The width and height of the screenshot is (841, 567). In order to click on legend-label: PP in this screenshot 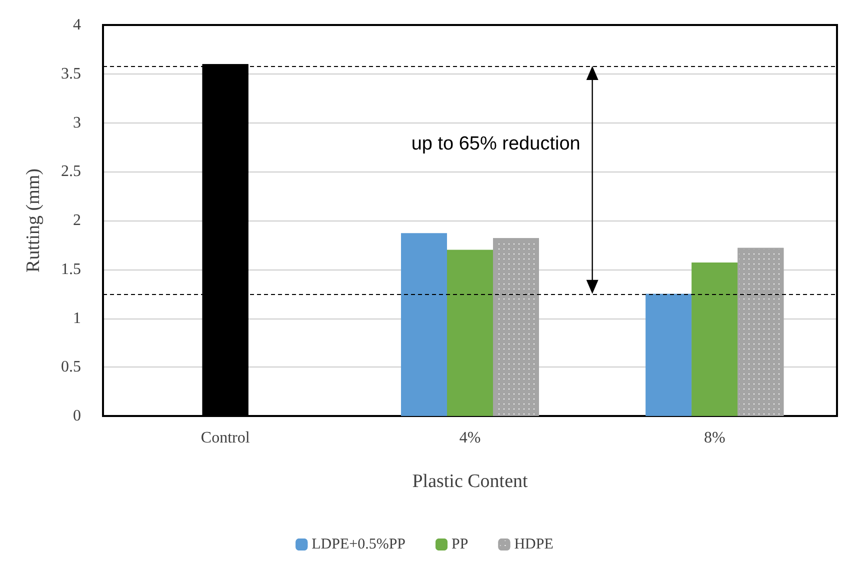, I will do `click(460, 544)`.